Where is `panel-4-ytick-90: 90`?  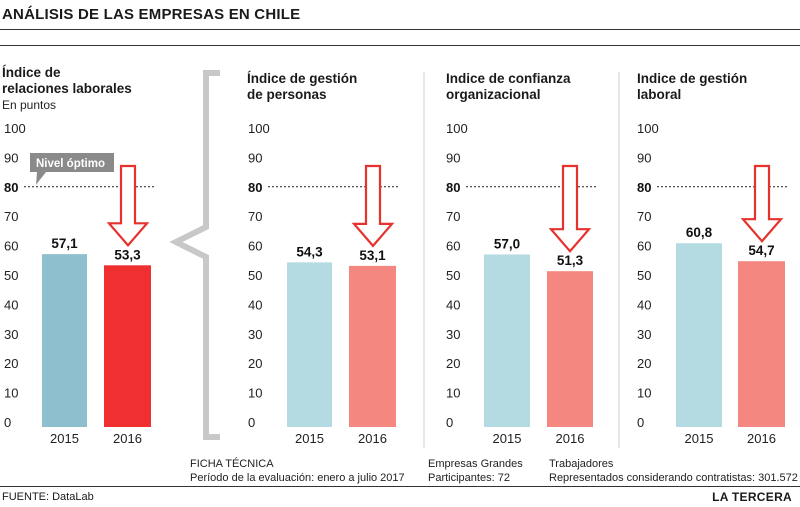
panel-4-ytick-90: 90 is located at coordinates (644, 157).